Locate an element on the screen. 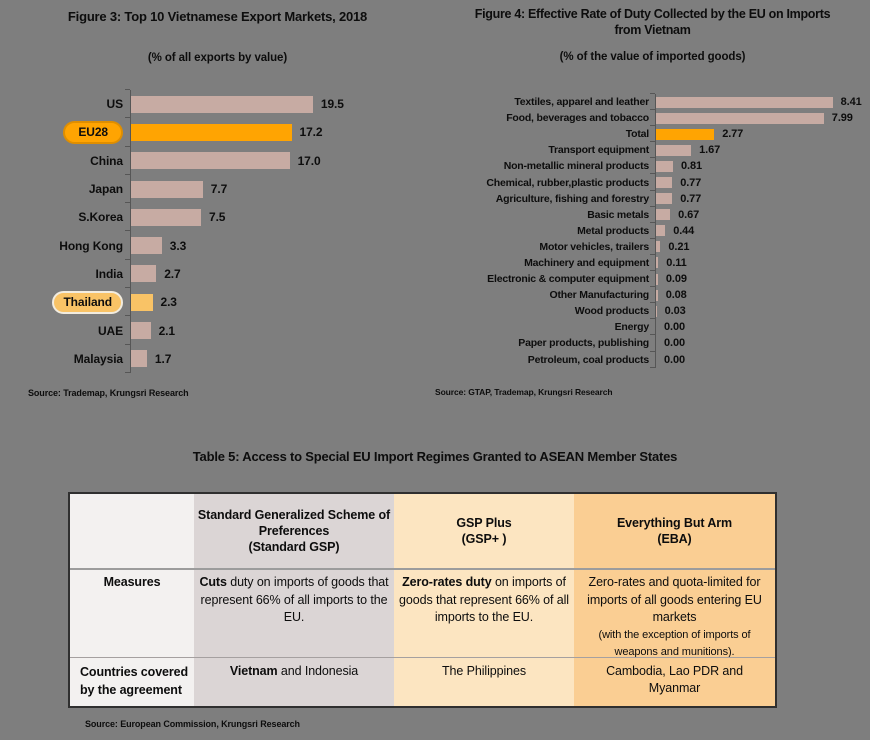 The width and height of the screenshot is (870, 740). table-cell-text: The Philippines is located at coordinates (484, 671).